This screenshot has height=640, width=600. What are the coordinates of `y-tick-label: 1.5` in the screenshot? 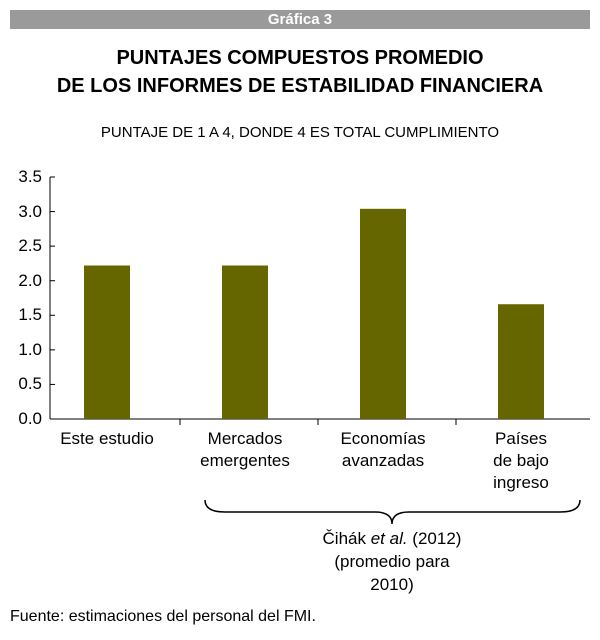 It's located at (30, 315).